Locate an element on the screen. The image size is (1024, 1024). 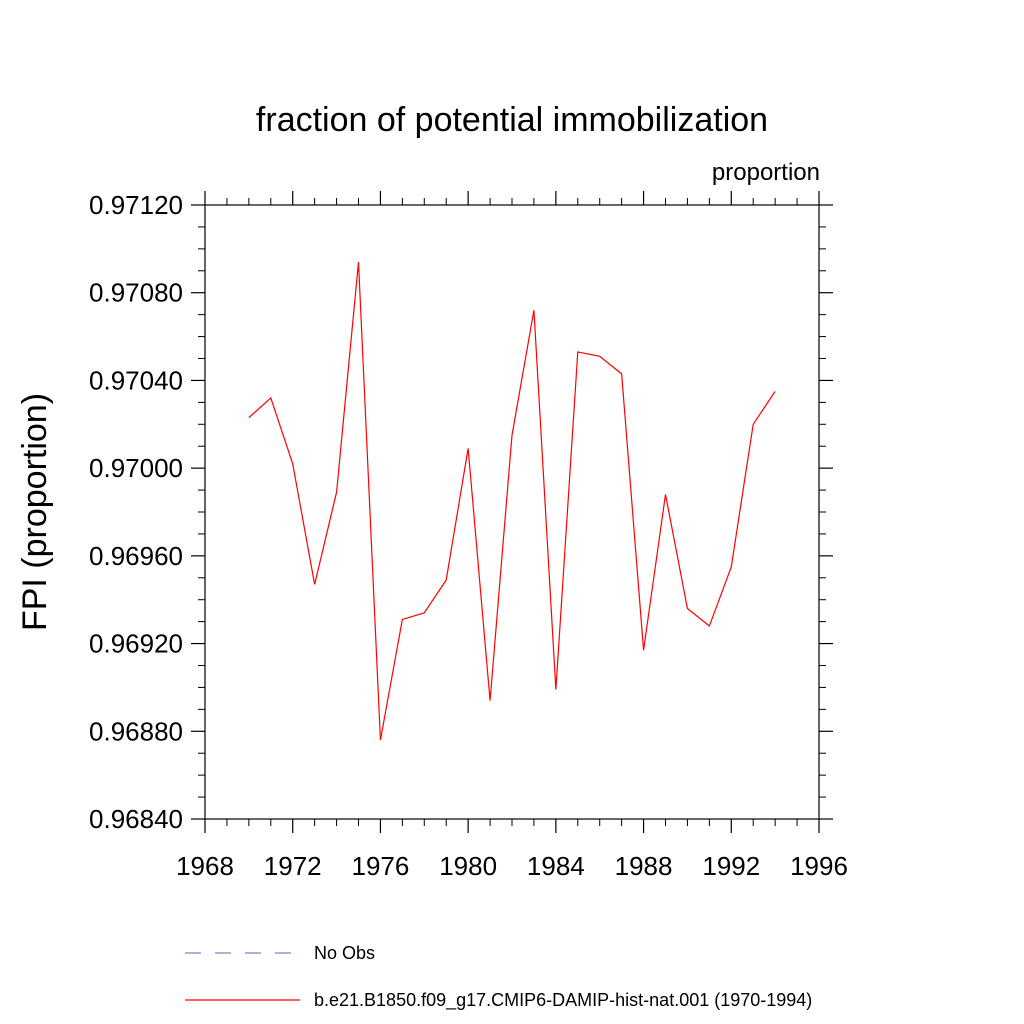
data-point-1987 is located at coordinates (621, 373).